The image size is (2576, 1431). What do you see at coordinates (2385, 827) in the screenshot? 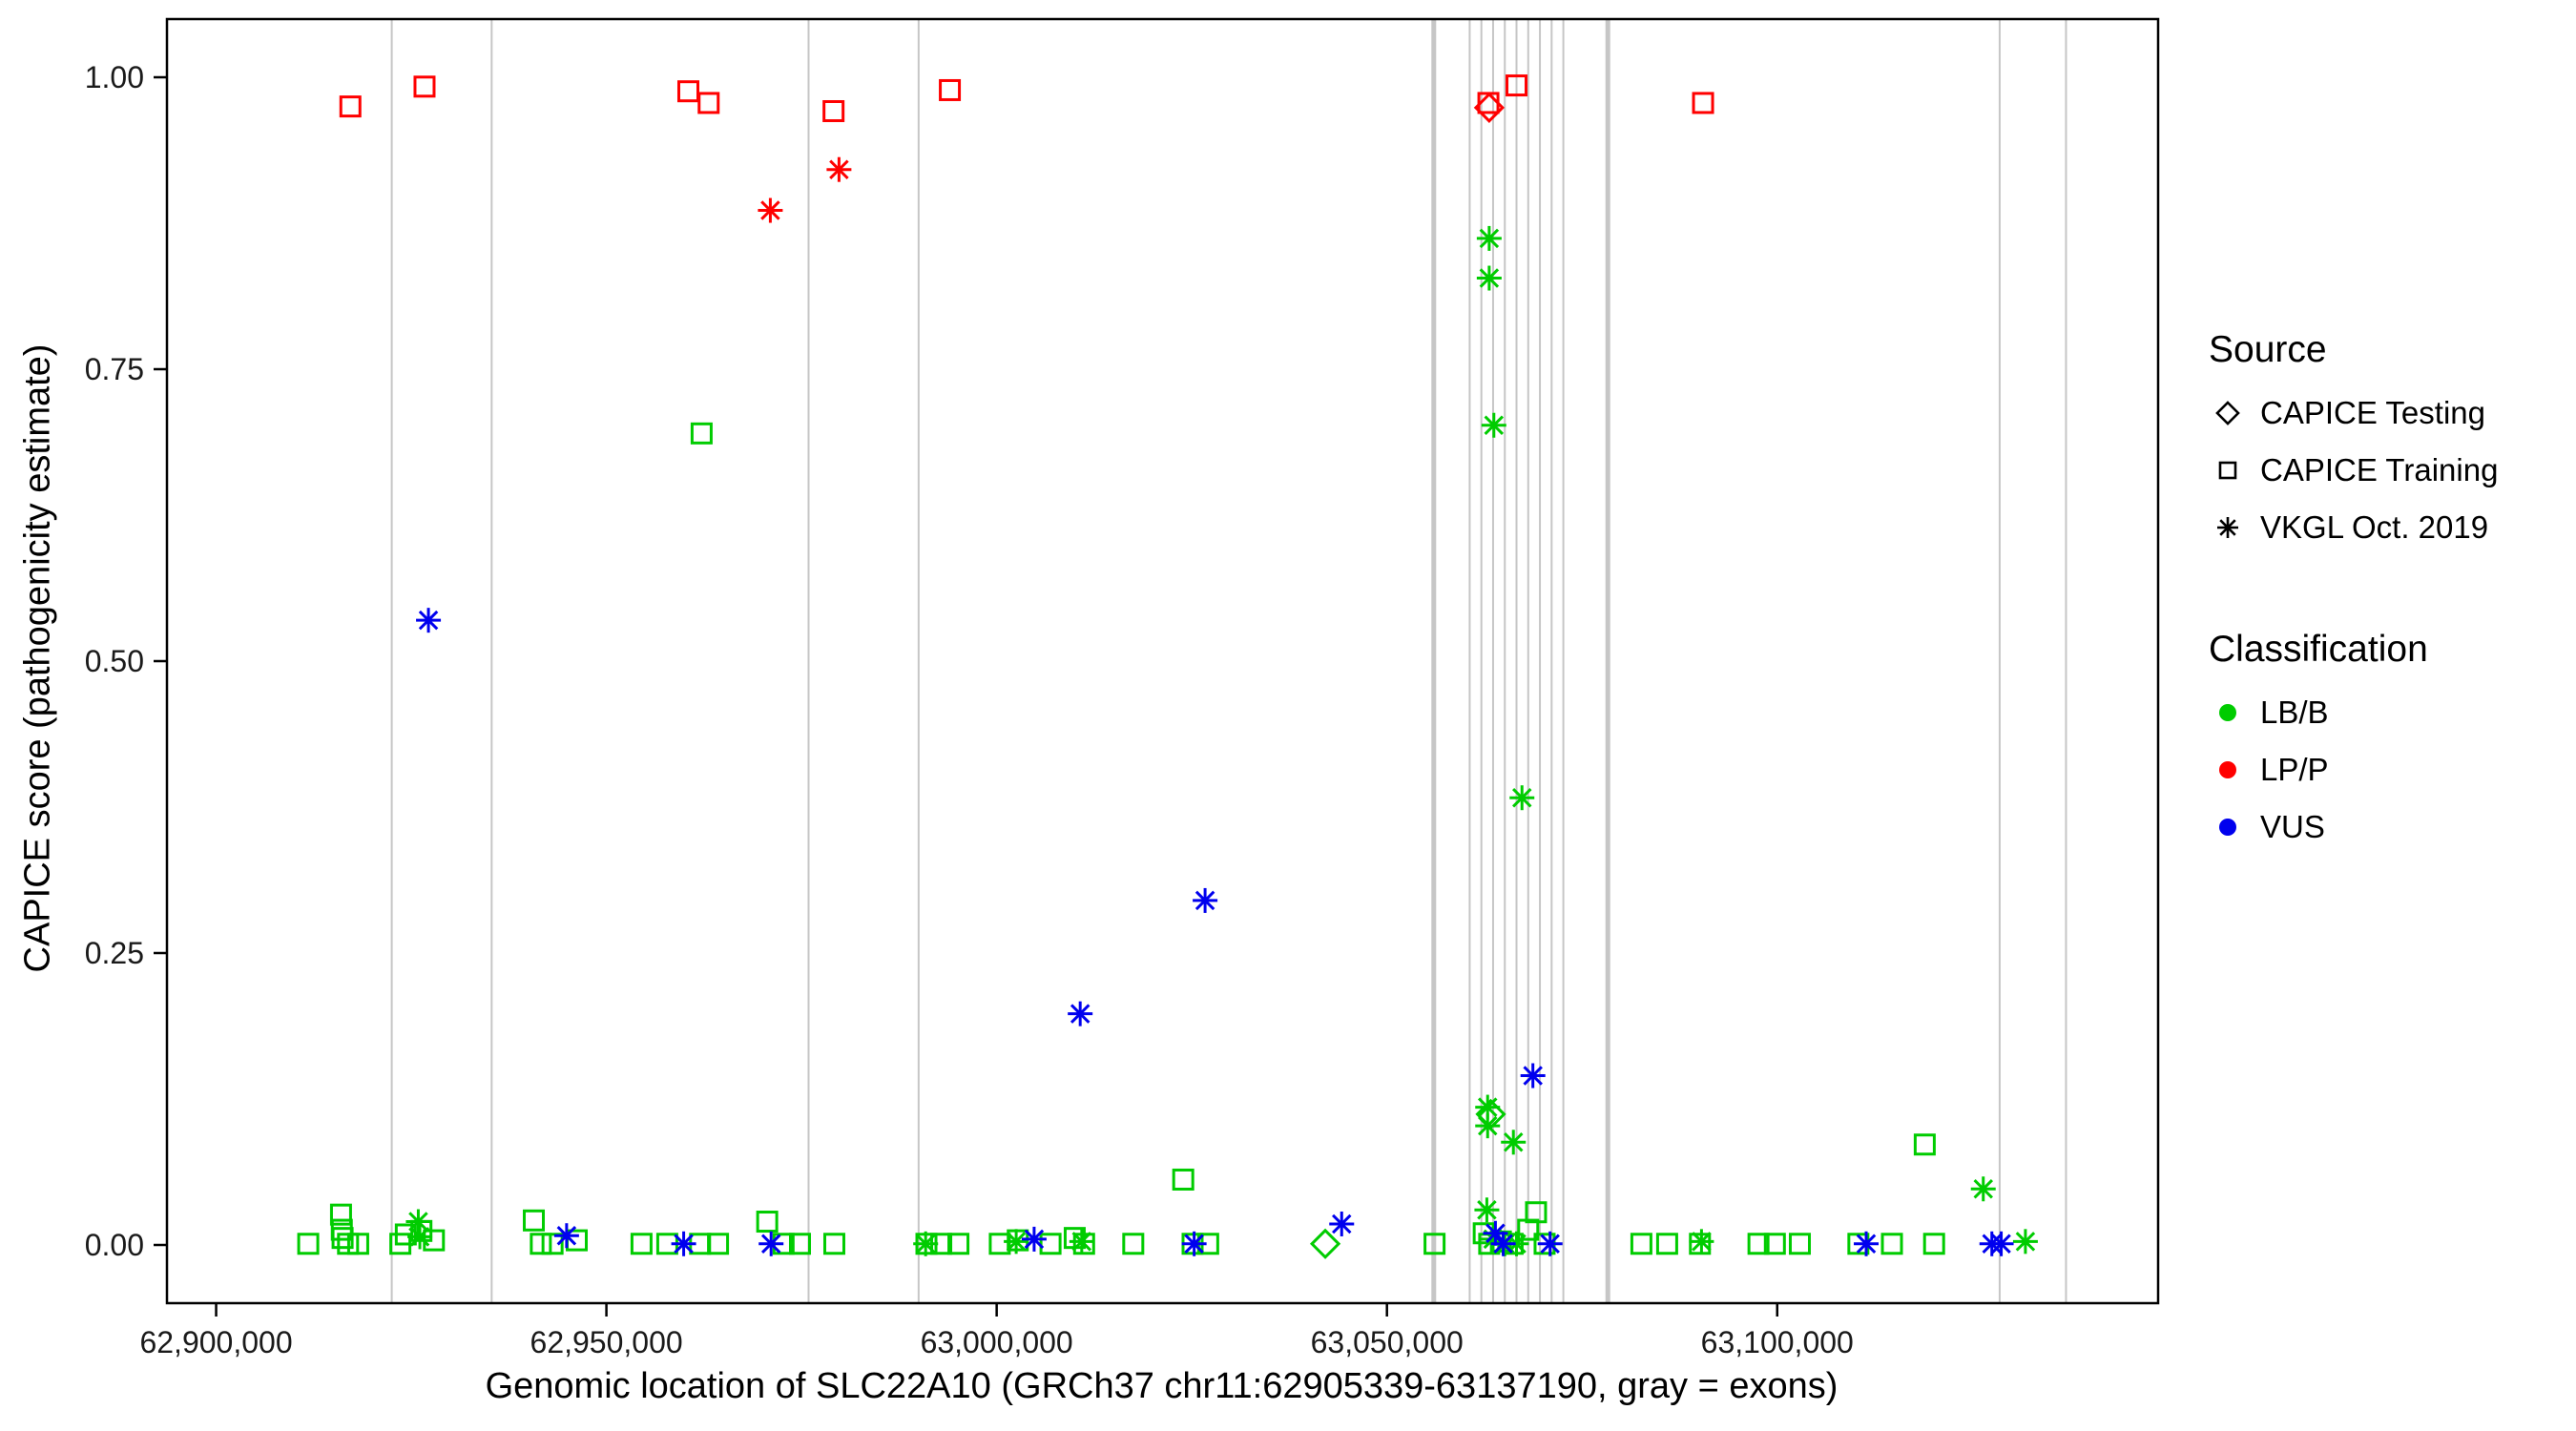
I see `legend-item-vus: VUS` at bounding box center [2385, 827].